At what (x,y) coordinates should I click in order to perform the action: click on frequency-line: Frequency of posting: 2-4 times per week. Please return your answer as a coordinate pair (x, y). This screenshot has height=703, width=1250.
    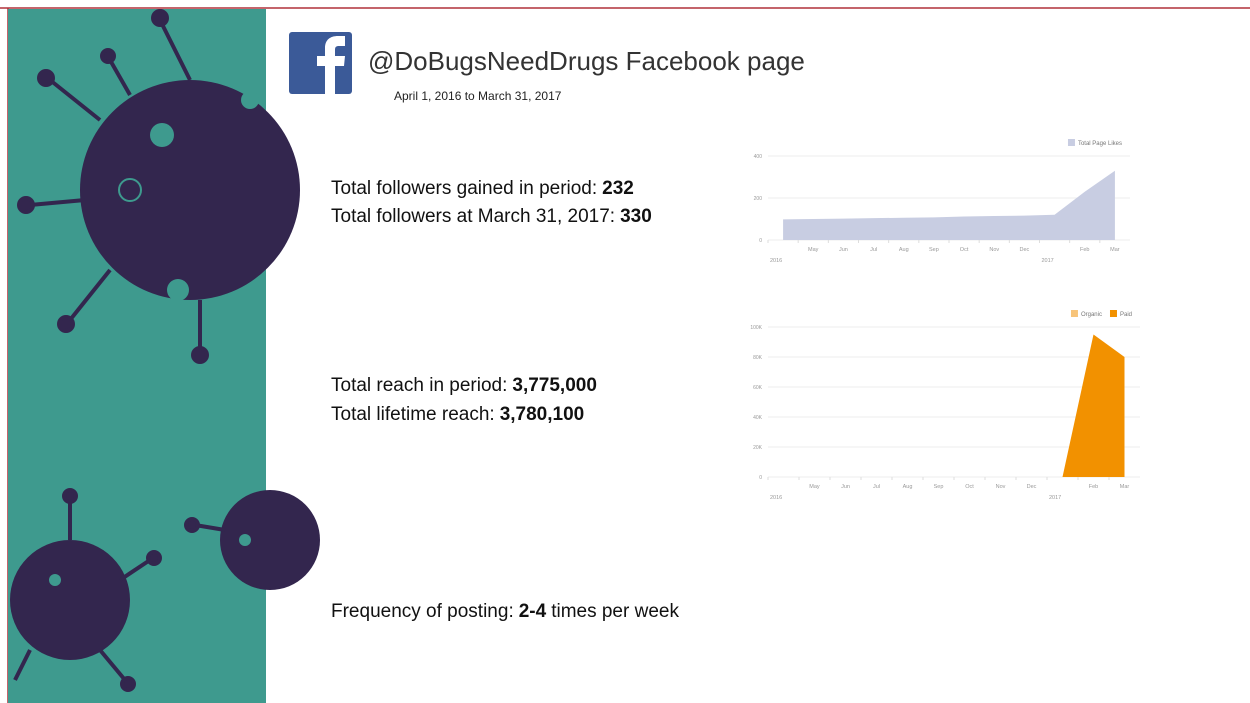
    Looking at the image, I should click on (505, 612).